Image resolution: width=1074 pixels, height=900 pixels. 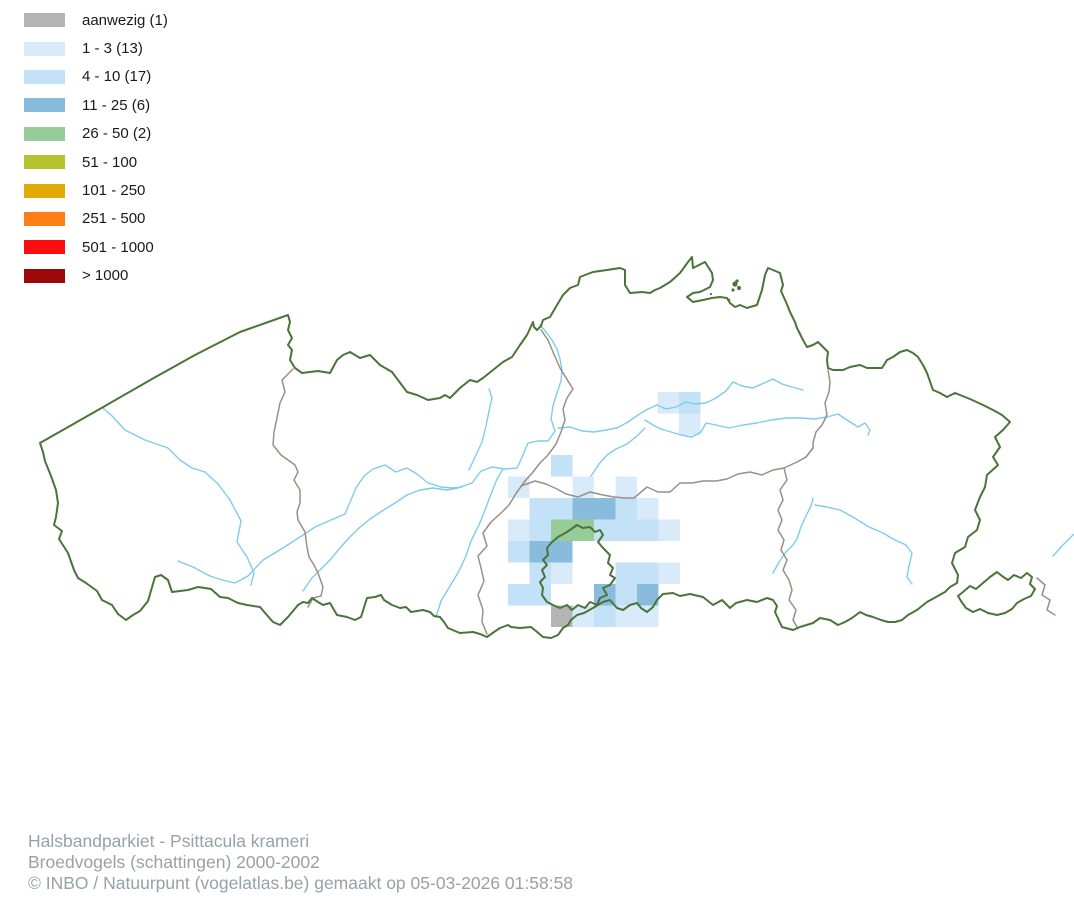 What do you see at coordinates (178, 496) in the screenshot?
I see `river-ijzer` at bounding box center [178, 496].